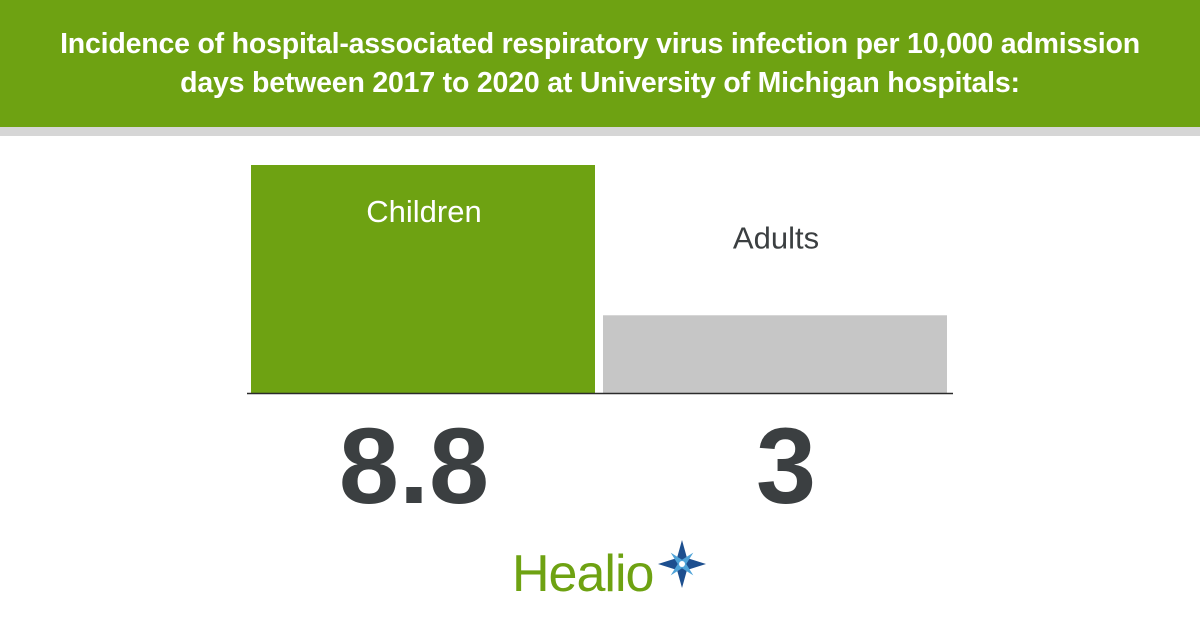 The height and width of the screenshot is (630, 1200). I want to click on value-label-children: 8.8, so click(414, 465).